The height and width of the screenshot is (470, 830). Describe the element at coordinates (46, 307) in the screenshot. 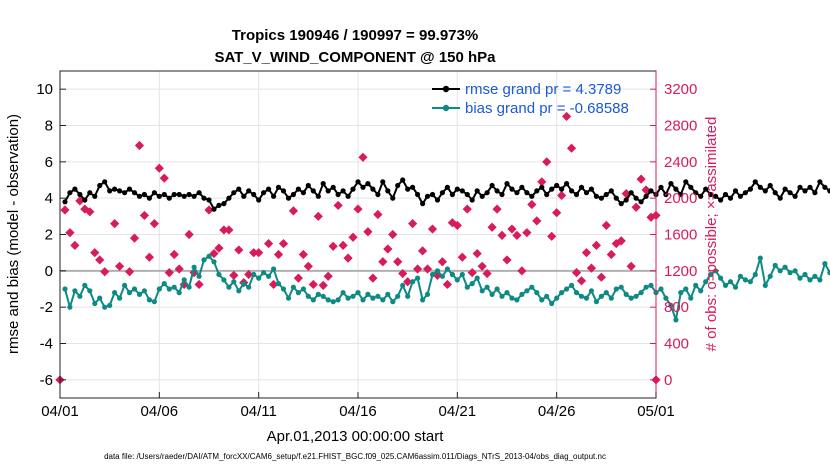

I see `left-tick-label: -2` at that location.